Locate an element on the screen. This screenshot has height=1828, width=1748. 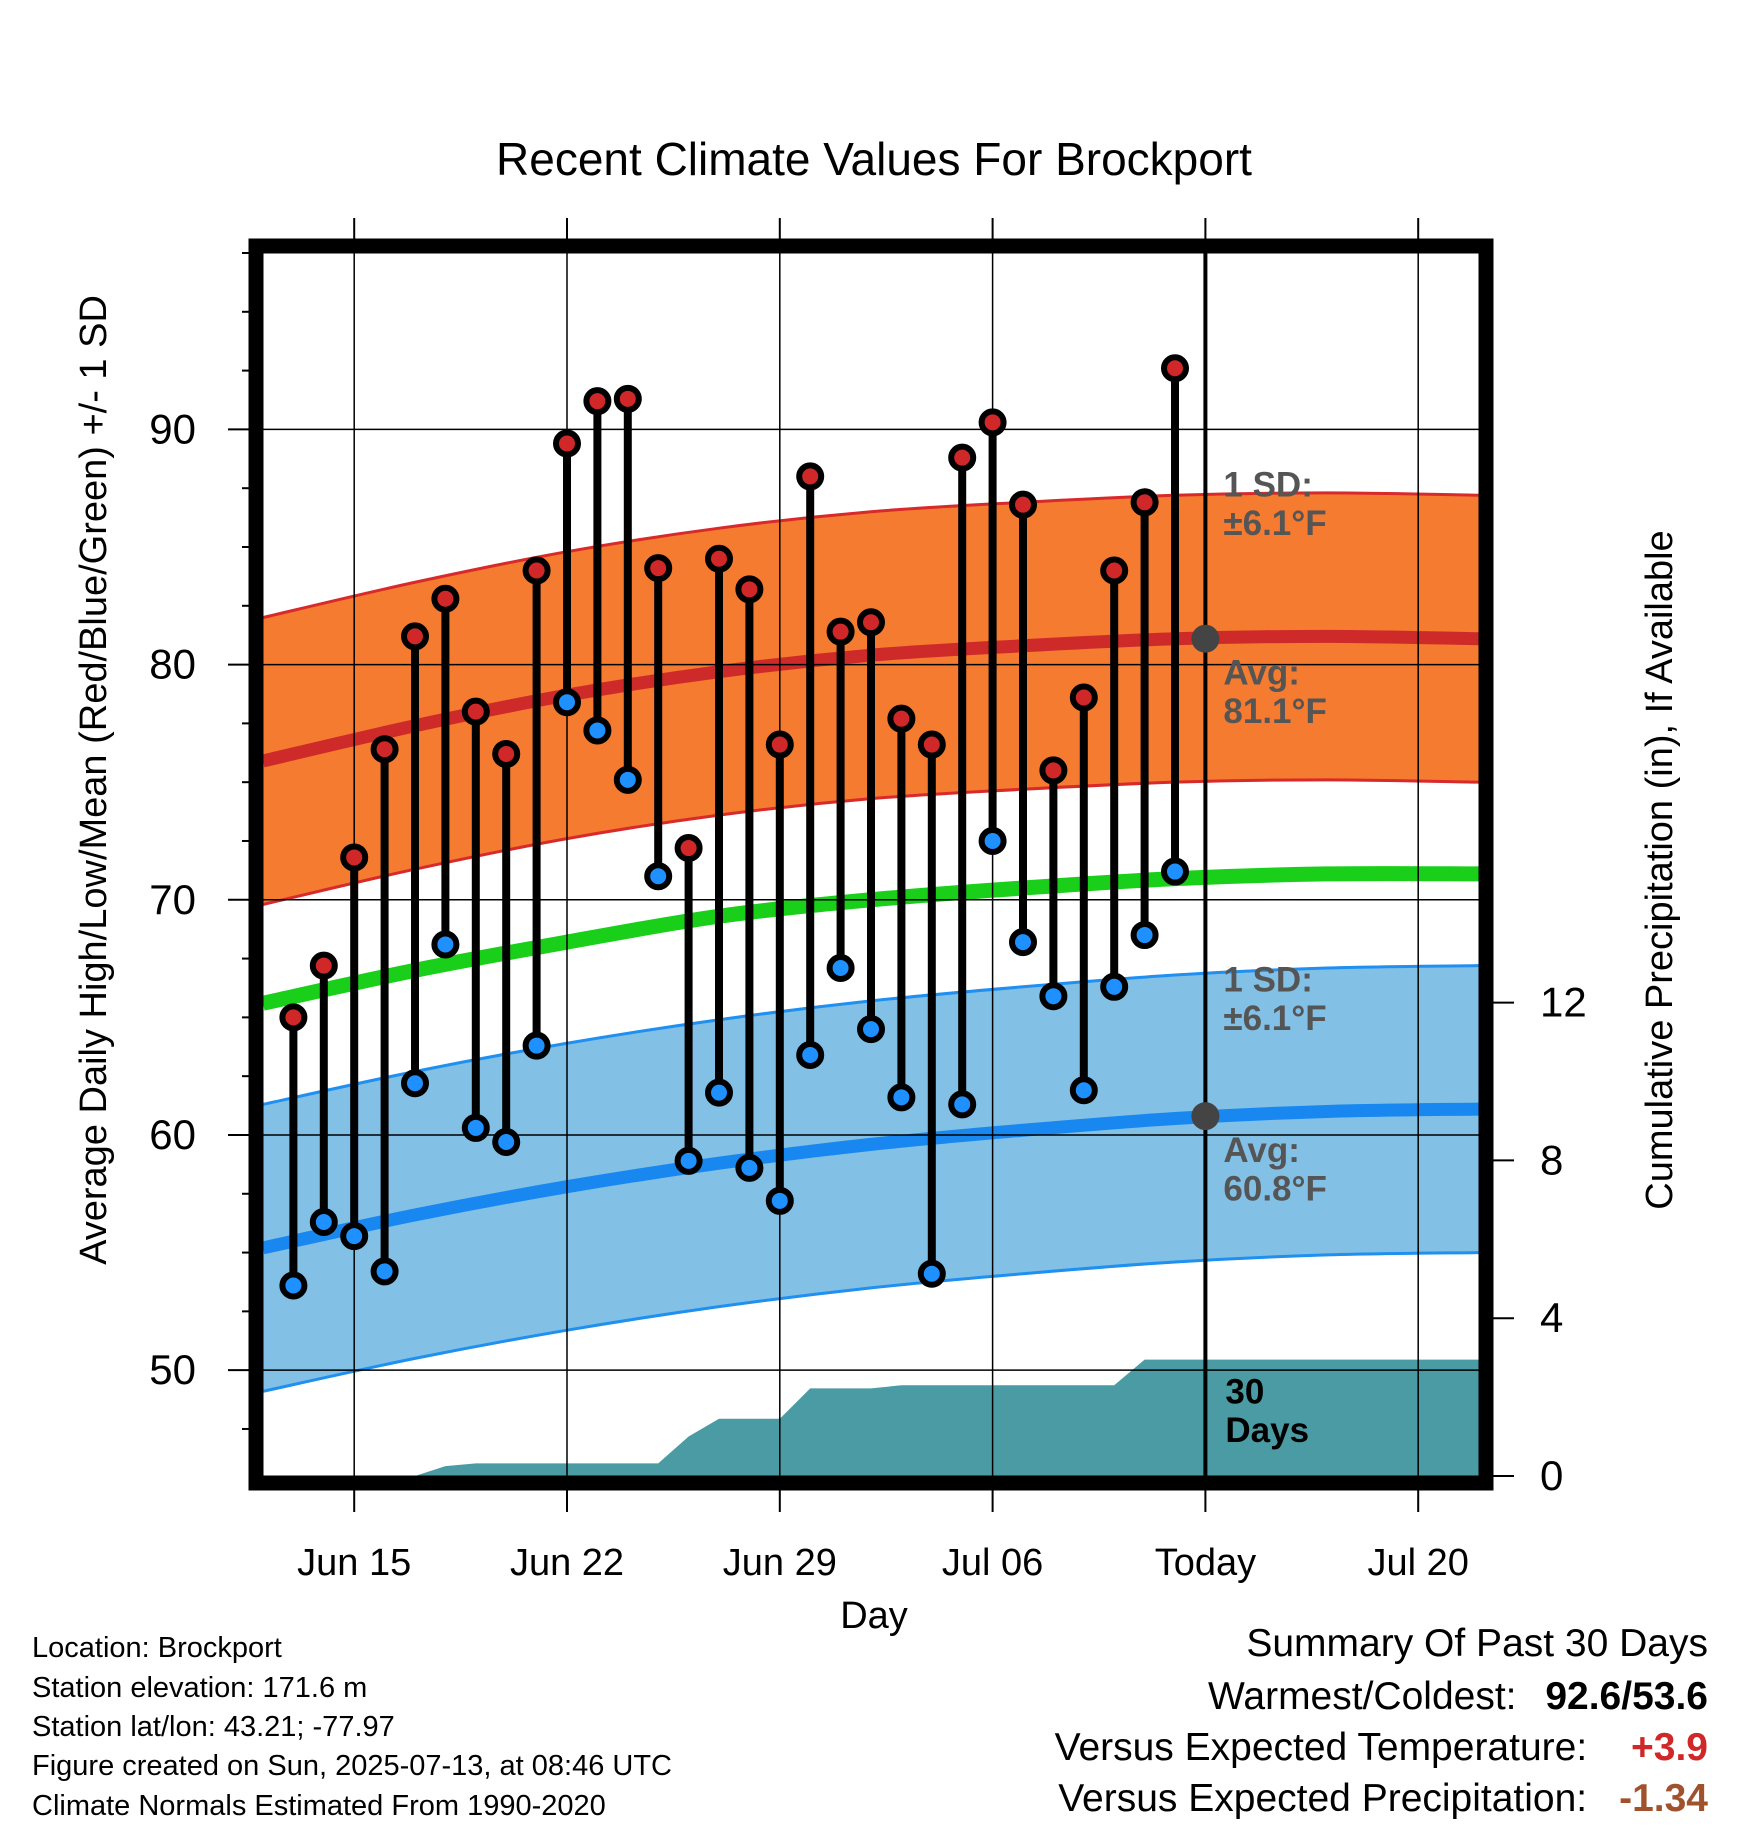
x-axis-label: Day is located at coordinates (874, 1616).